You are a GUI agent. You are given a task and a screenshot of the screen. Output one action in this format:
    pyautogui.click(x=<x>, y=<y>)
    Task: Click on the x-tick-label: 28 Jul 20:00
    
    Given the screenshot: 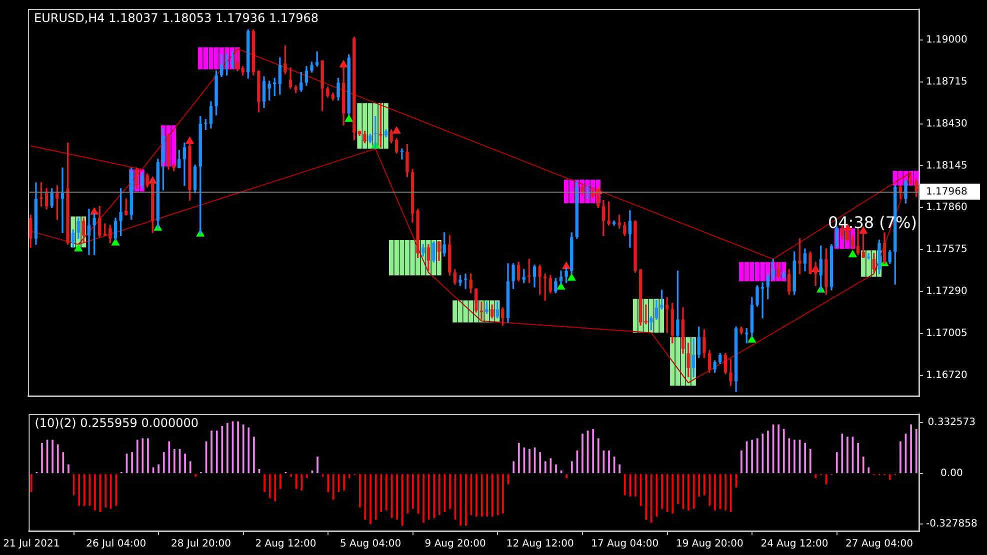 What is the action you would take?
    pyautogui.click(x=200, y=544)
    